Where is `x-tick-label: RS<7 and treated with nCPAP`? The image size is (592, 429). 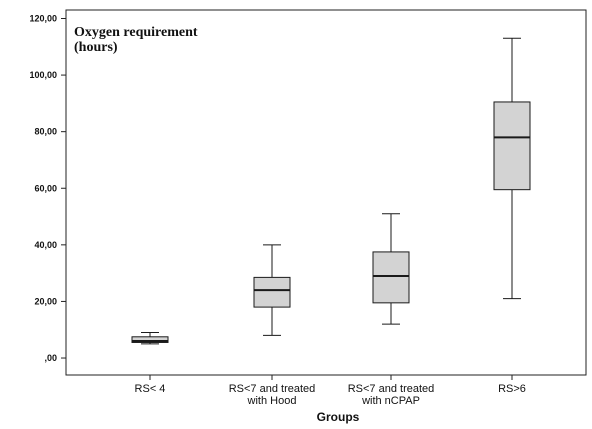 x-tick-label: RS<7 and treated with nCPAP is located at coordinates (391, 395).